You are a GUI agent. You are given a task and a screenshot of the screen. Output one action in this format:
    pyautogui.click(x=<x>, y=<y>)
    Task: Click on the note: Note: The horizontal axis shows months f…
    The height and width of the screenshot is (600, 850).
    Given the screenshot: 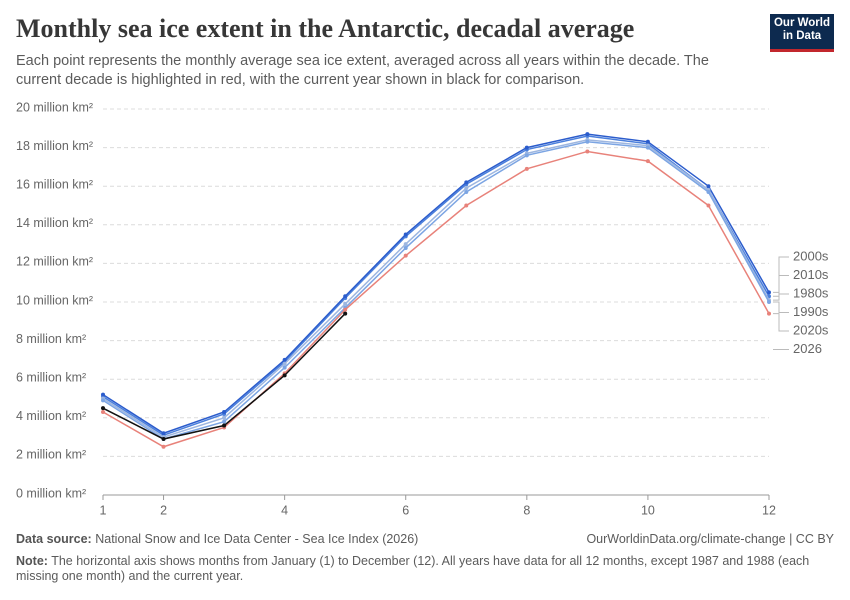 What is the action you would take?
    pyautogui.click(x=423, y=569)
    